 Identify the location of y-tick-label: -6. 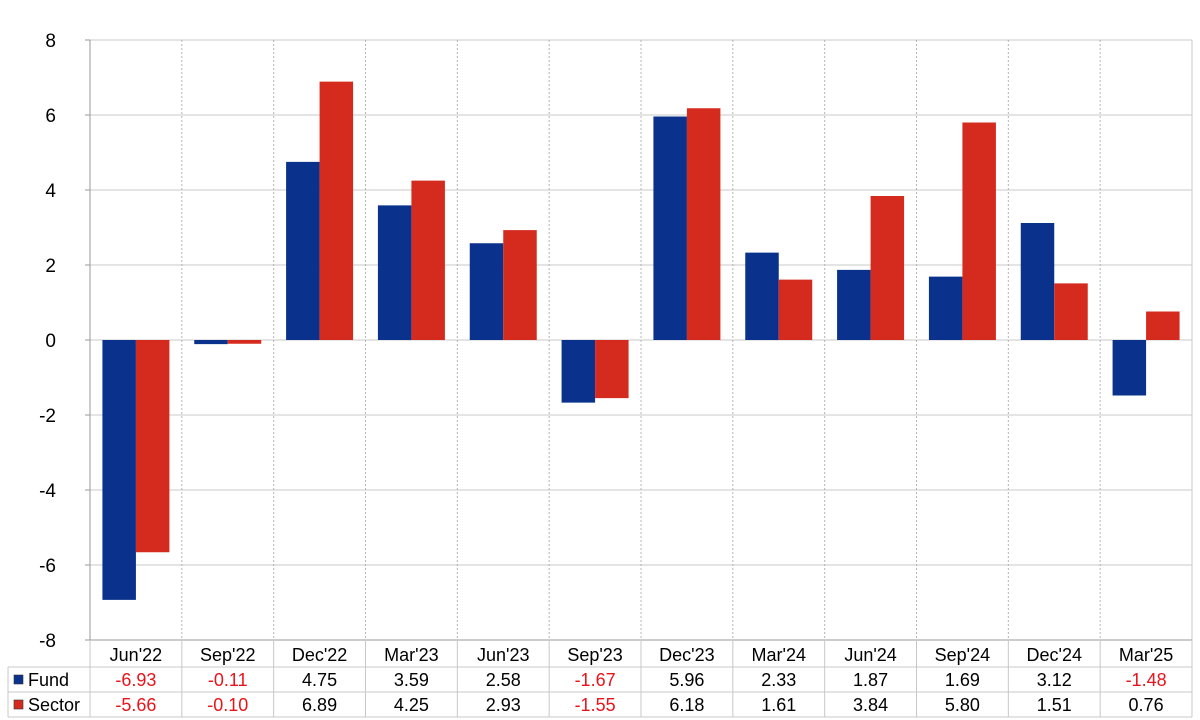
(47, 566).